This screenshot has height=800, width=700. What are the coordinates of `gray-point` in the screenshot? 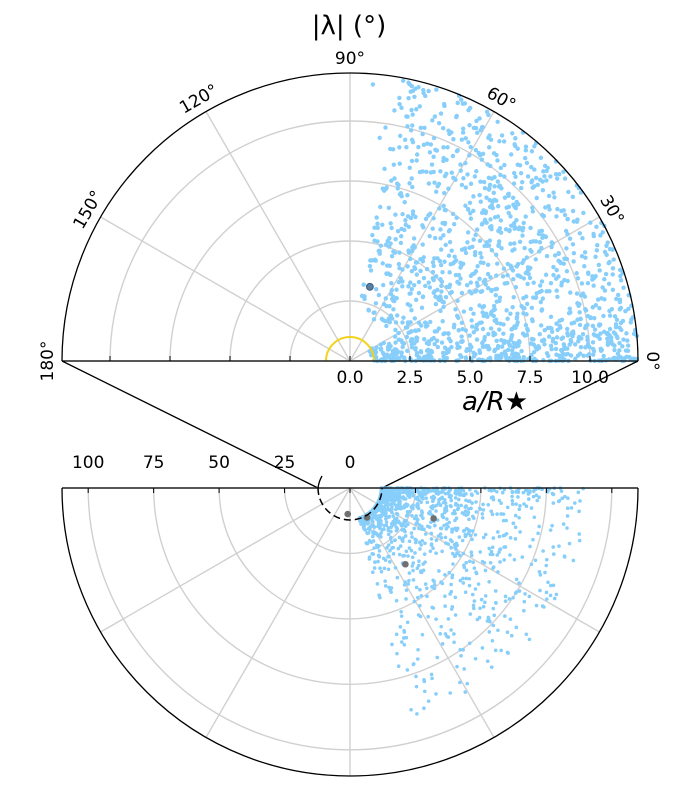 It's located at (405, 564).